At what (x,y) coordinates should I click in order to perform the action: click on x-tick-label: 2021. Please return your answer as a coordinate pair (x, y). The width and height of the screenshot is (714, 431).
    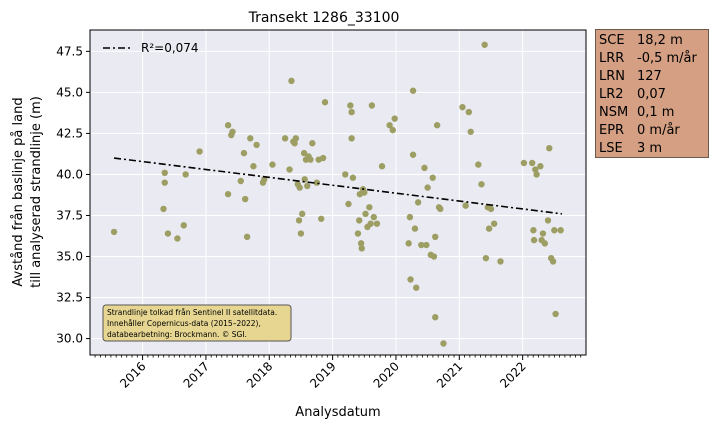
    Looking at the image, I should click on (449, 374).